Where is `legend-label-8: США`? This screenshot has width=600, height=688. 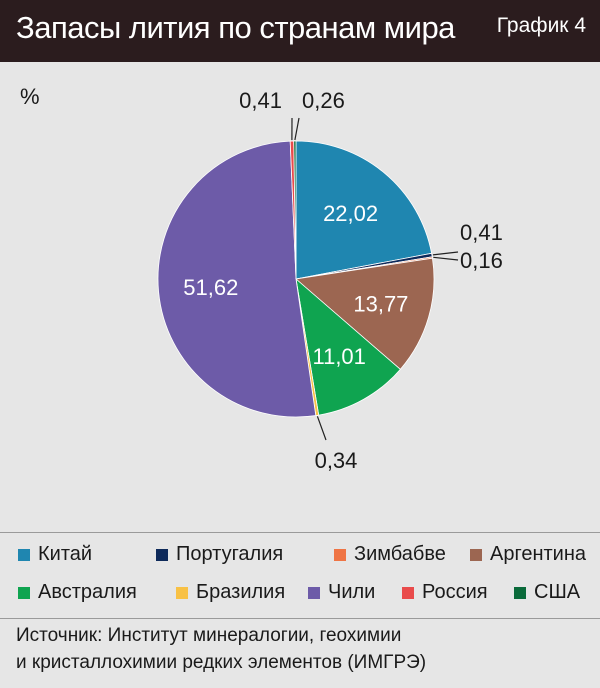 legend-label-8: США is located at coordinates (557, 592).